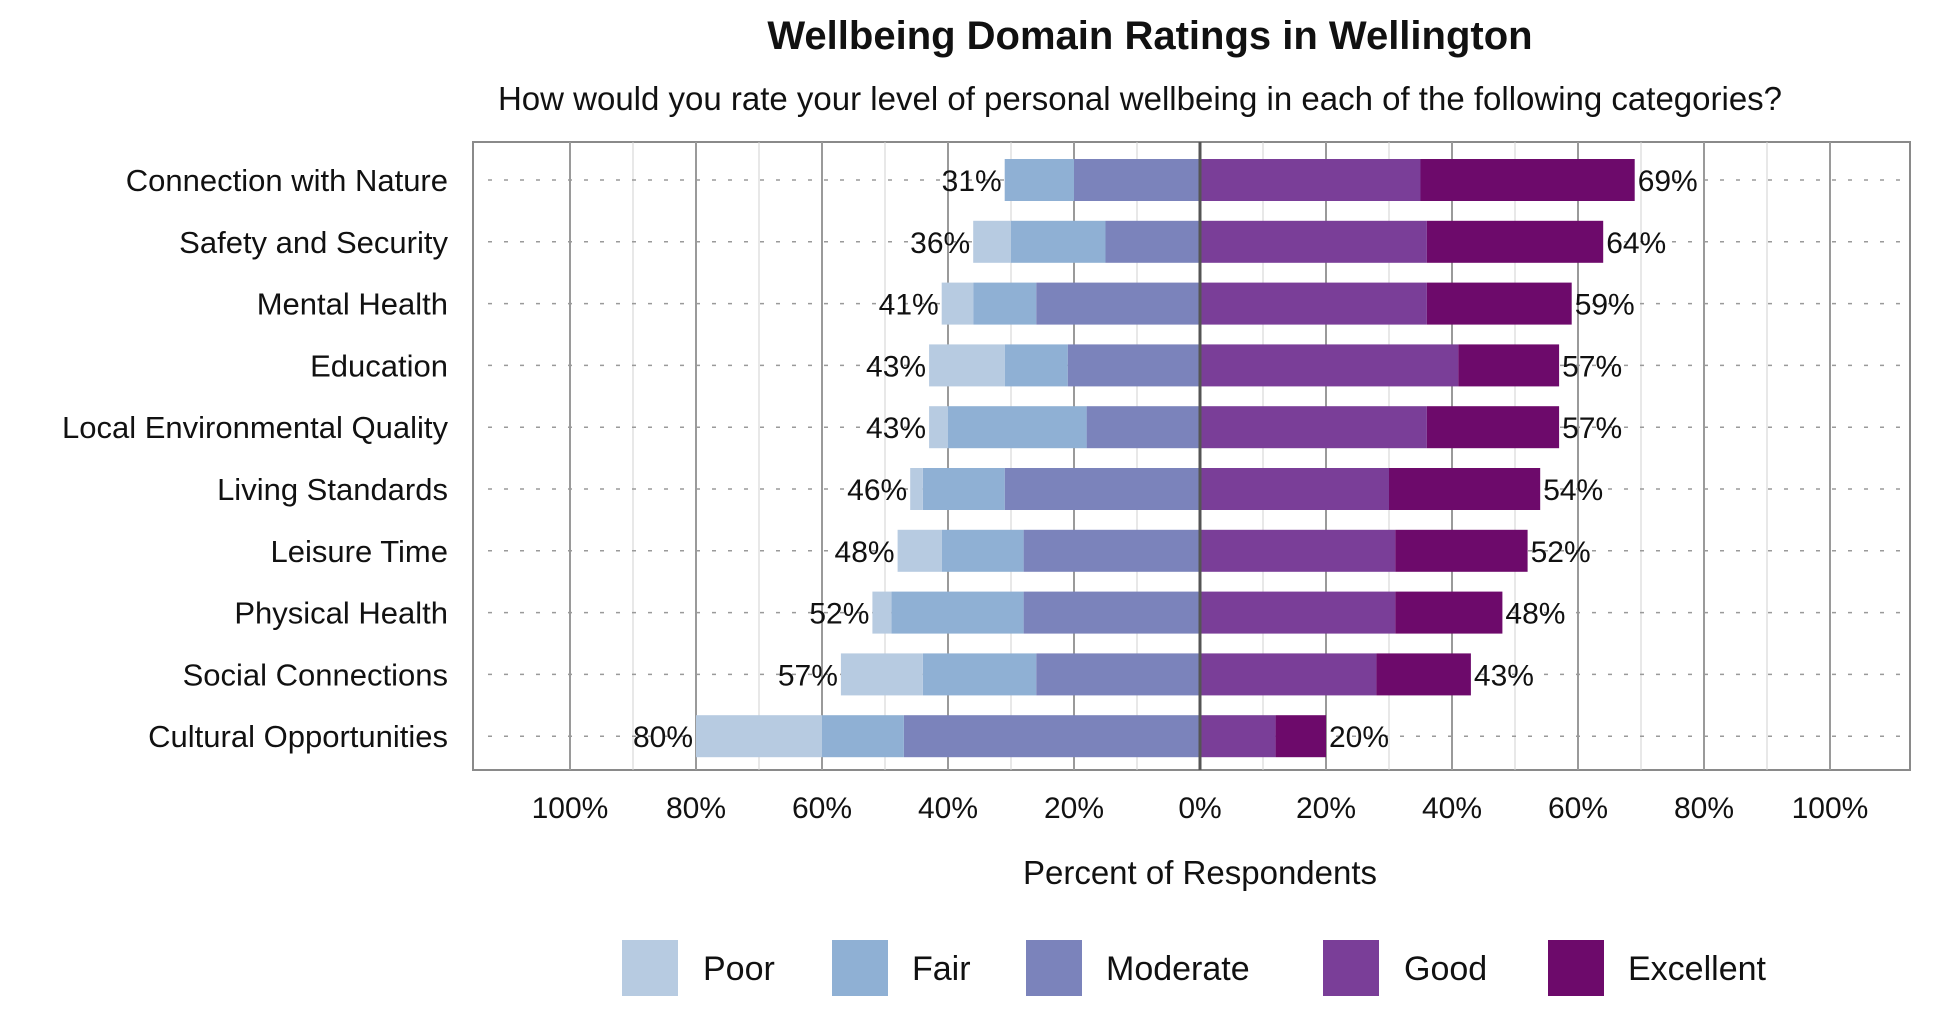  What do you see at coordinates (941, 969) in the screenshot?
I see `legend-label: Fair` at bounding box center [941, 969].